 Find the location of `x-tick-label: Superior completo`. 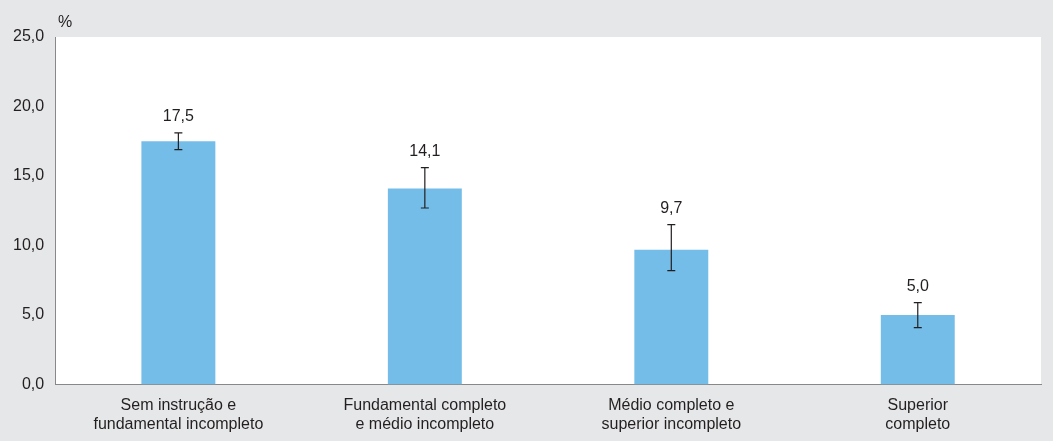

x-tick-label: Superior completo is located at coordinates (918, 413).